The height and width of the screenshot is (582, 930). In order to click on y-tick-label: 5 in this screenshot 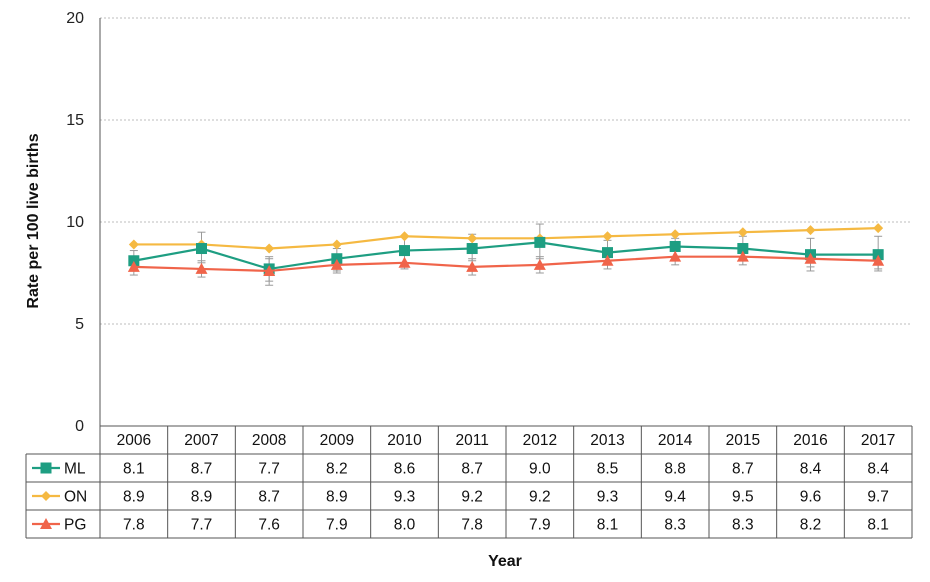, I will do `click(79, 324)`.